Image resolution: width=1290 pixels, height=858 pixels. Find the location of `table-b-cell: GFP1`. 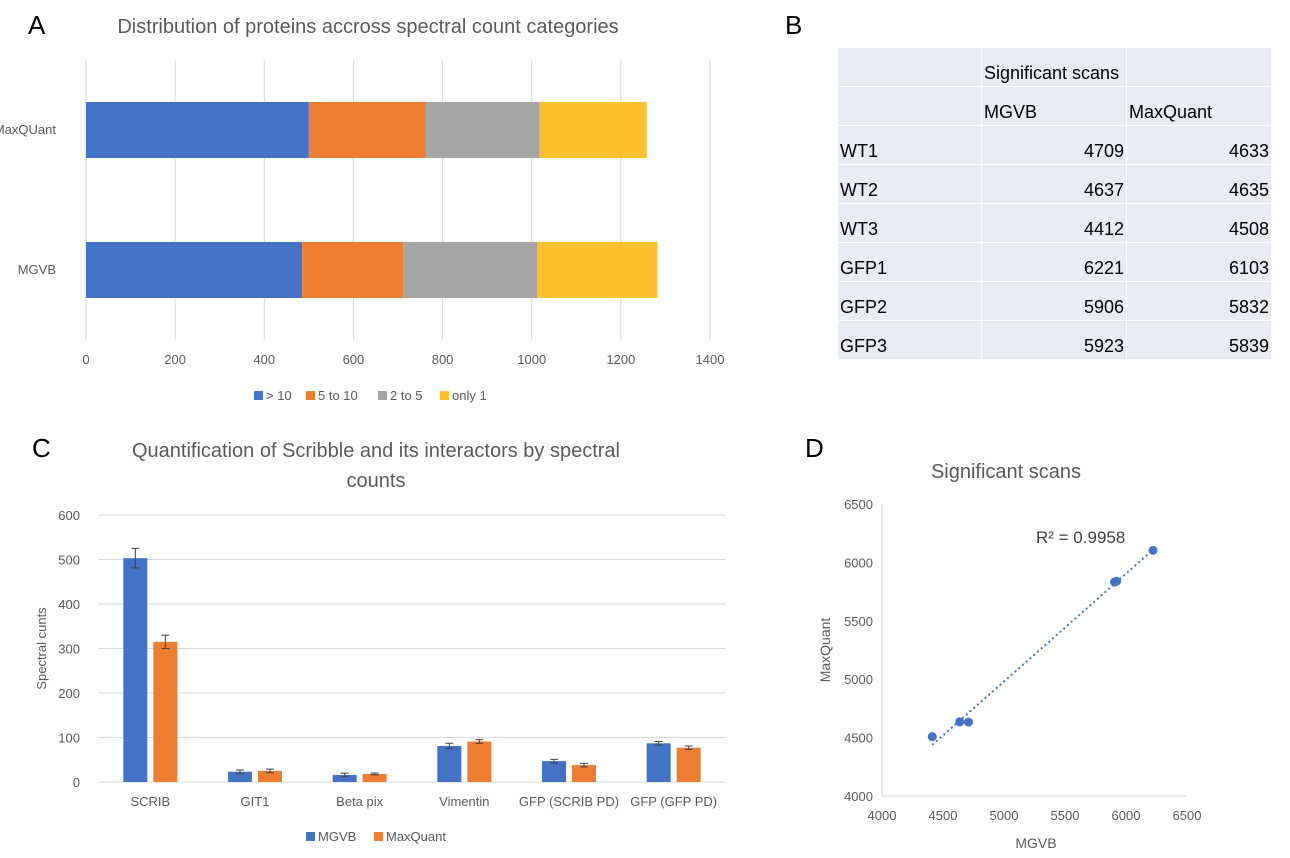

table-b-cell: GFP1 is located at coordinates (910, 262).